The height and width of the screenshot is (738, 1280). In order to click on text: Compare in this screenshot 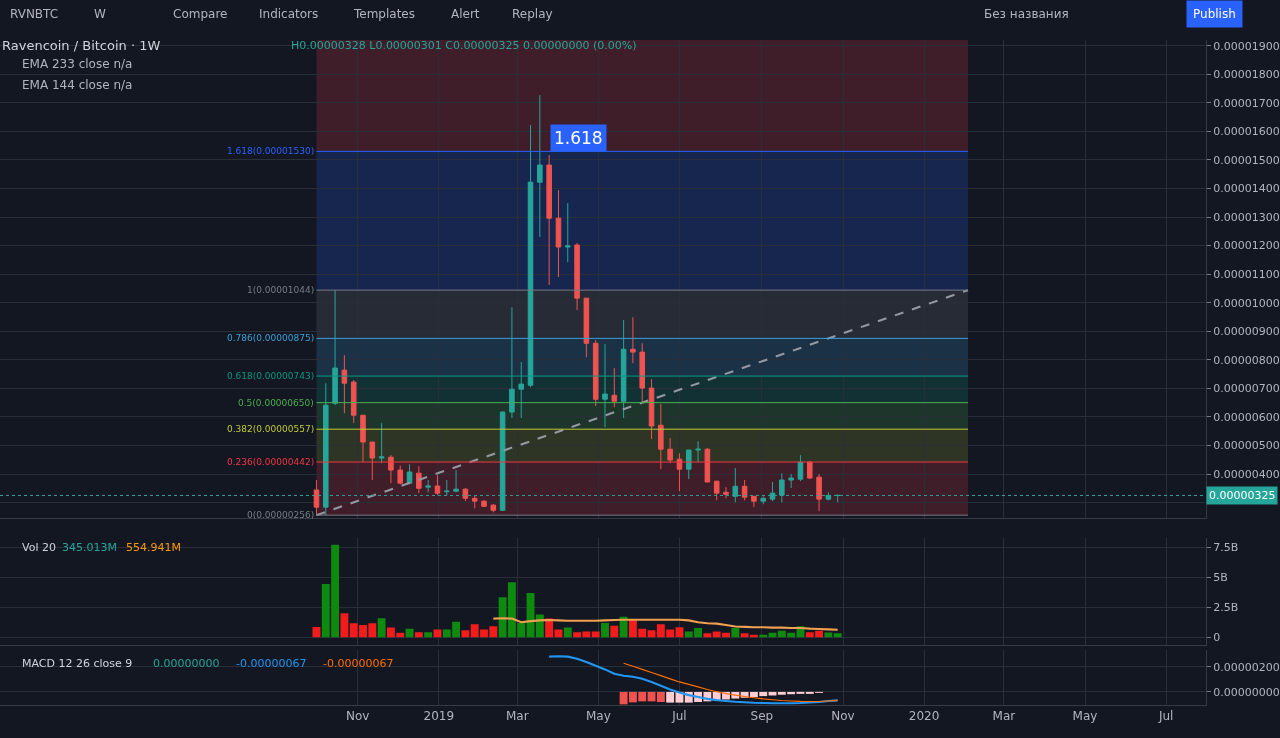, I will do `click(200, 14)`.